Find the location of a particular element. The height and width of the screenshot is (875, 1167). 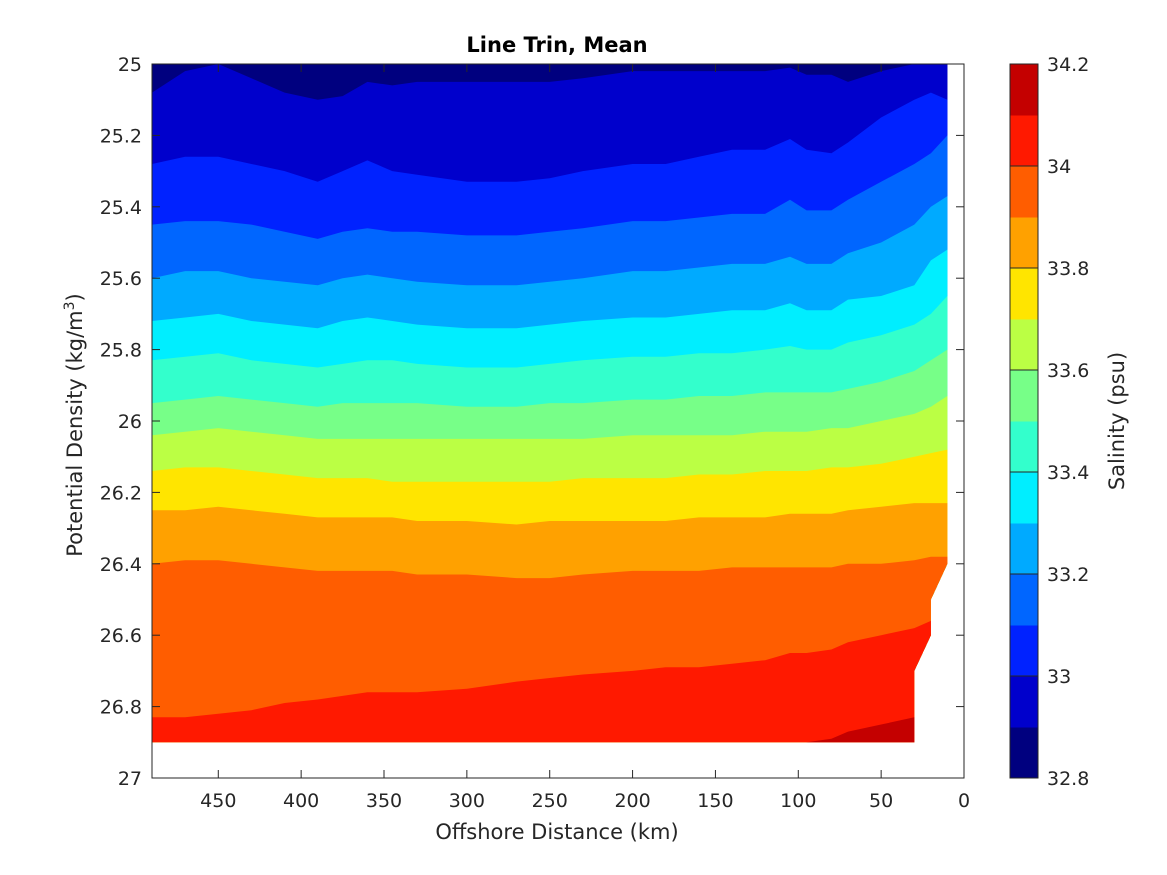

x-tick-label: 150 is located at coordinates (715, 801).